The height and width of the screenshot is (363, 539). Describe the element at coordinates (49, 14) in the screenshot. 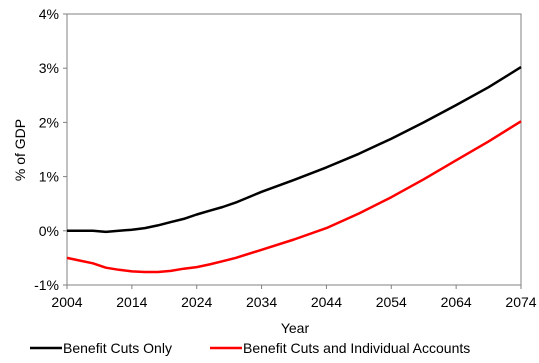

I see `y-tick-label: 4%` at that location.